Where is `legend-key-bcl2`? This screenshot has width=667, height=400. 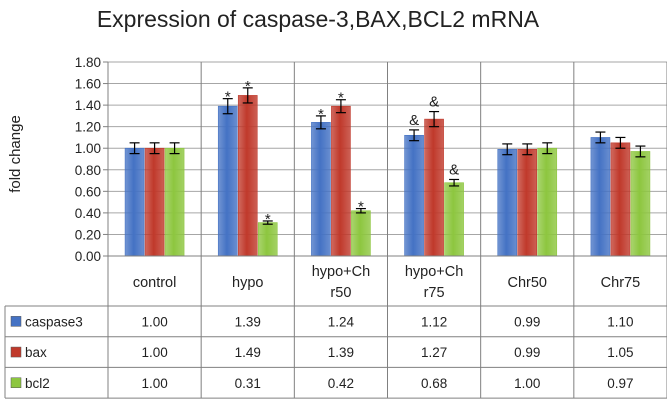 legend-key-bcl2 is located at coordinates (16, 382).